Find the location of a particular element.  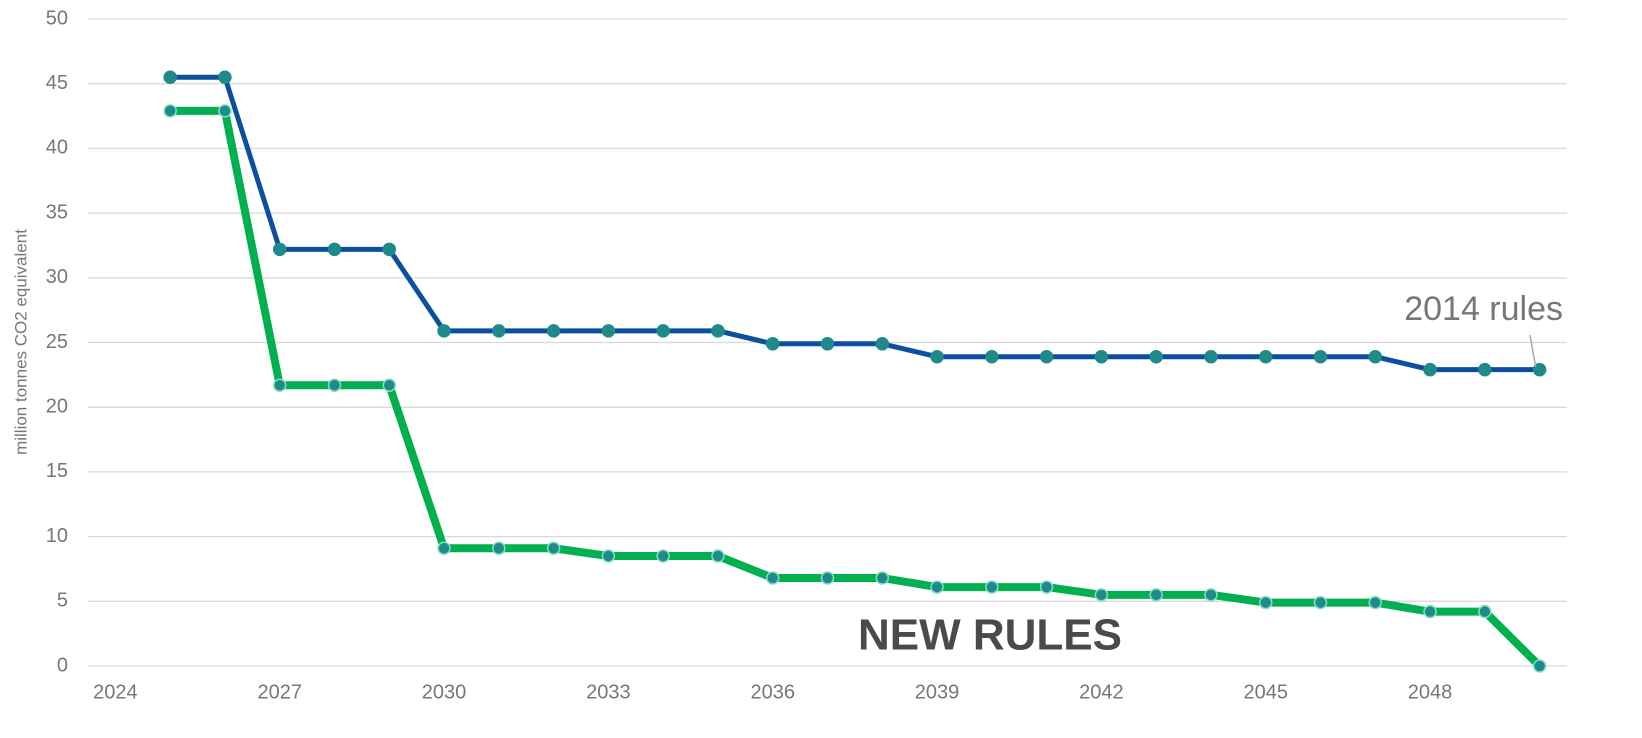

x-tick-label: 2039 is located at coordinates (937, 692).